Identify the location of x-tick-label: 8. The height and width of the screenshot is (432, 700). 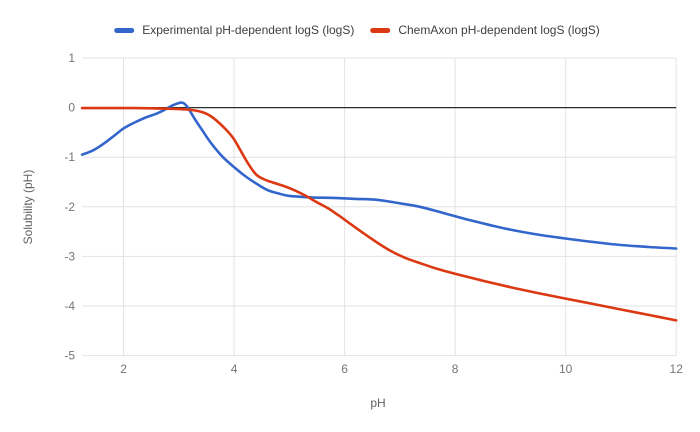
(455, 369).